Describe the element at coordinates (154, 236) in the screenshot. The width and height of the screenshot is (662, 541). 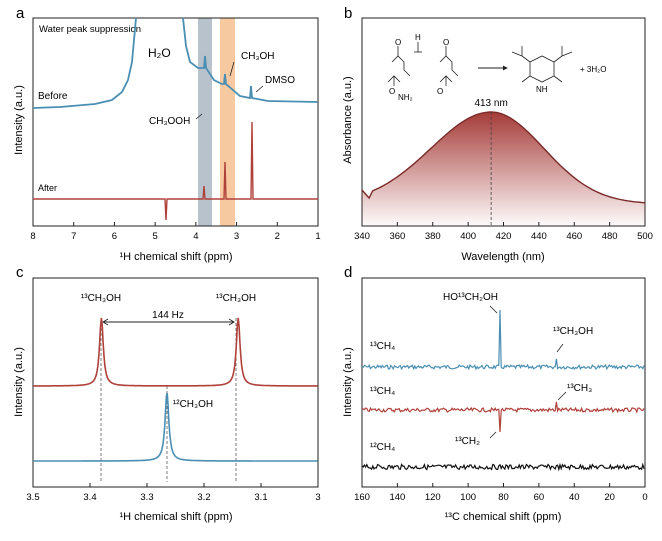
I see `a-tick-label: 5` at that location.